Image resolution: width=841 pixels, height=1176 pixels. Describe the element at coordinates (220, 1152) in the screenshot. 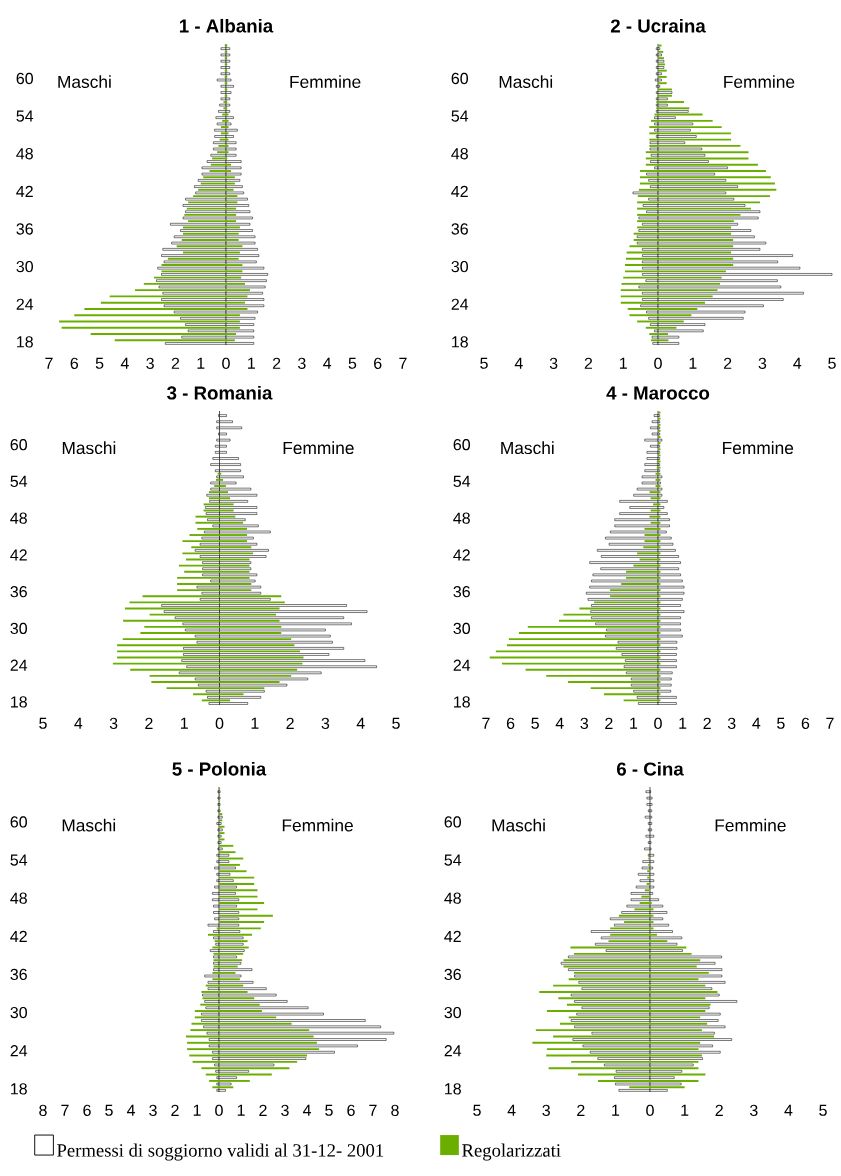

I see `legend-label: Permessi di soggiorno validi al 31-12- 2001` at that location.